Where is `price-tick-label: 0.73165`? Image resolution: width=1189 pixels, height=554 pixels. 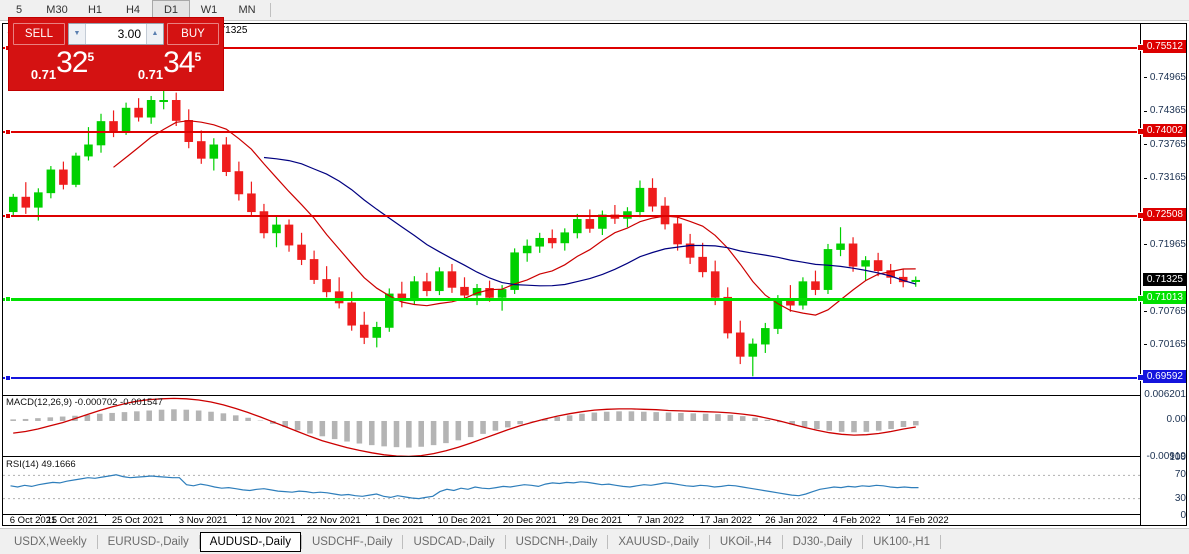
price-tick-label: 0.73165 is located at coordinates (1167, 177).